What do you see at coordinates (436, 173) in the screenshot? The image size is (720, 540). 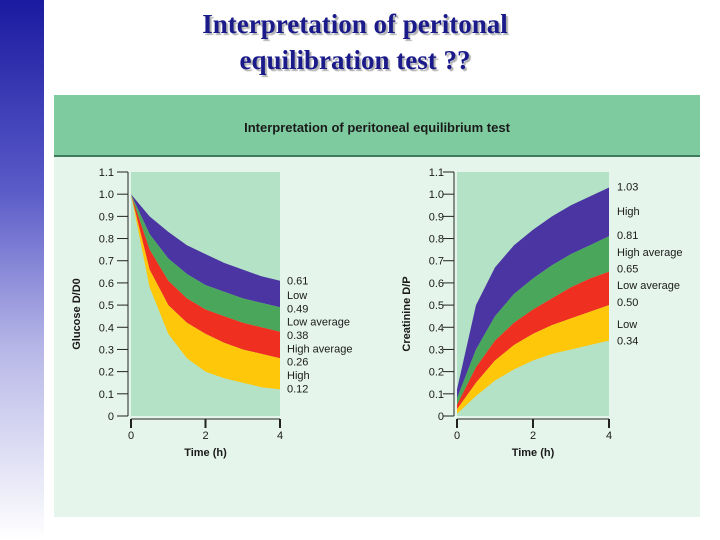 I see `creatinine-y-tick-label: 1.1` at bounding box center [436, 173].